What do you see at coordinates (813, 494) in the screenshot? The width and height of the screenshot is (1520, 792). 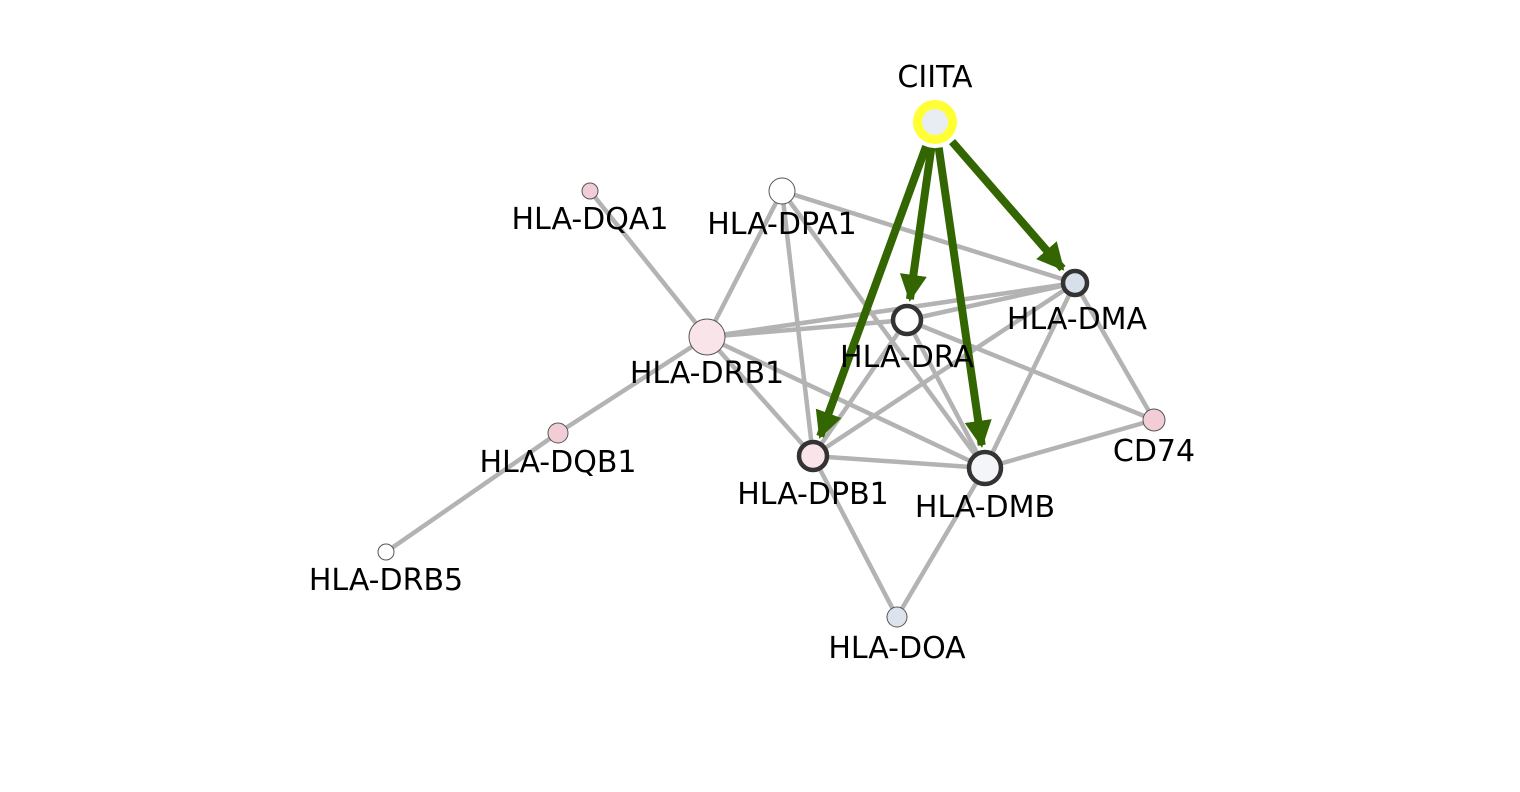 I see `node-label-hla-dpb1: HLA-DPB1` at bounding box center [813, 494].